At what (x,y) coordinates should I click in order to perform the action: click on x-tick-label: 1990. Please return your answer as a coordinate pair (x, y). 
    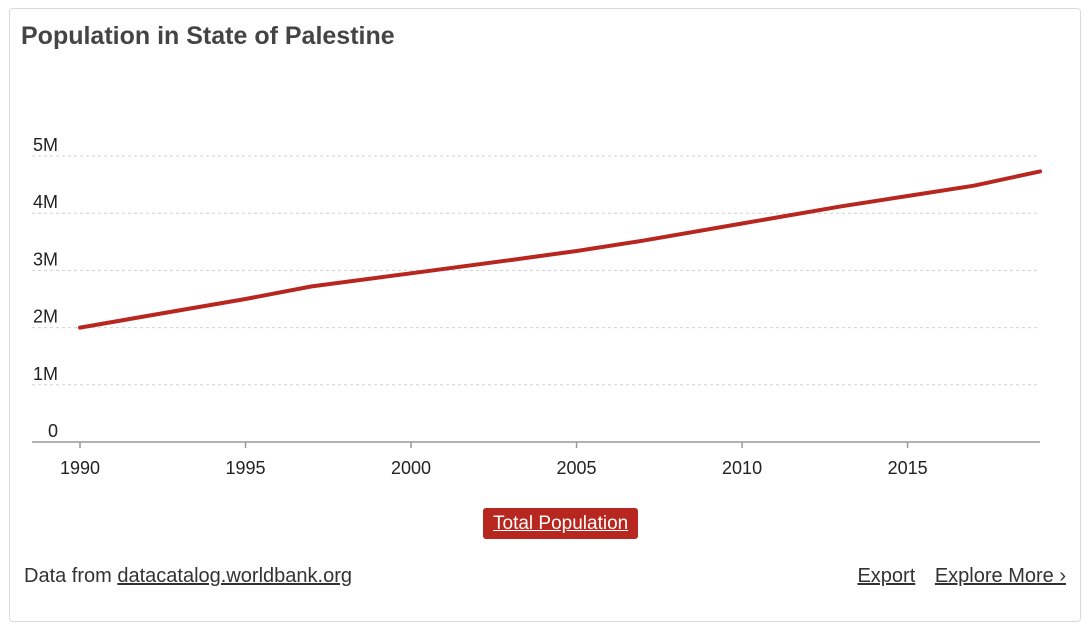
    Looking at the image, I should click on (80, 468).